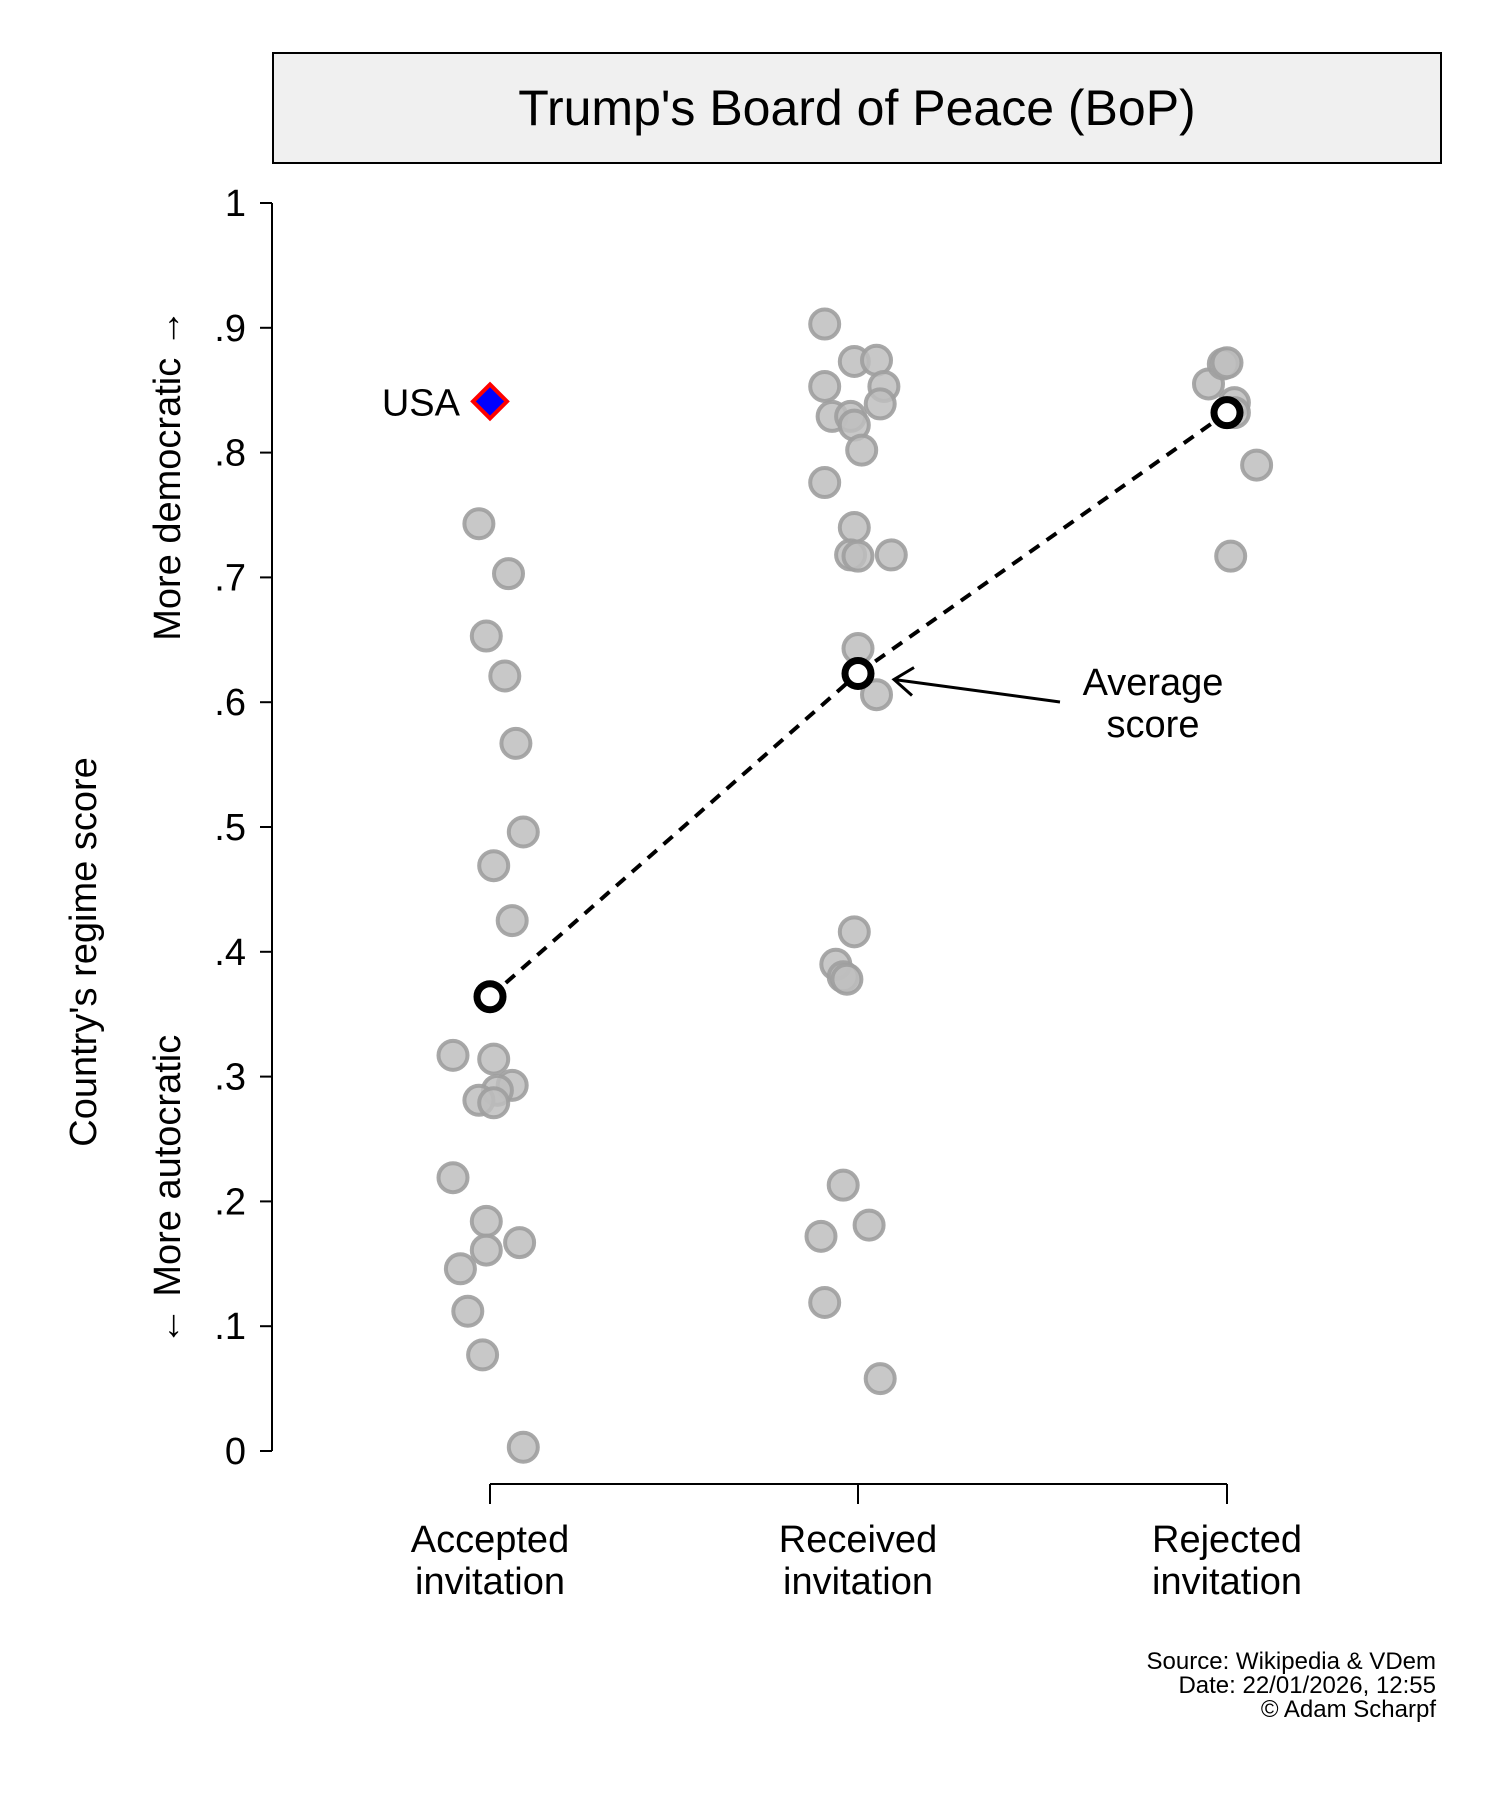 The image size is (1500, 1800). What do you see at coordinates (230, 953) in the screenshot?
I see `y-tick-label: .4` at bounding box center [230, 953].